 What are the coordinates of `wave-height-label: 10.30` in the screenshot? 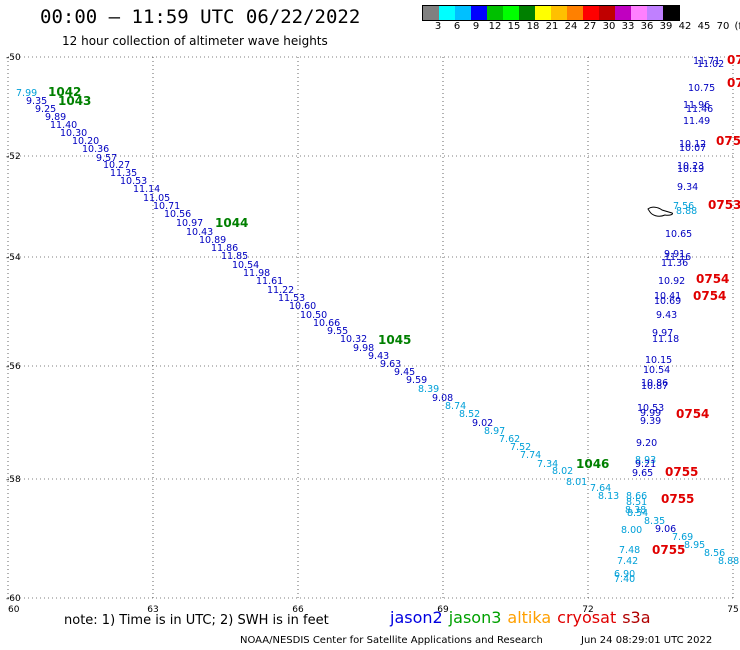 It's located at (73, 133).